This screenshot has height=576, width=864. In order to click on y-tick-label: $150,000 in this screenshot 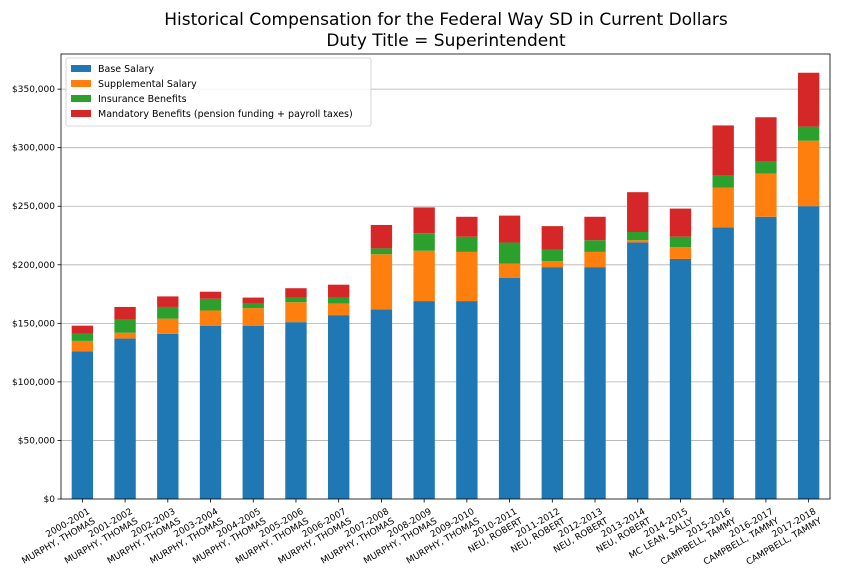, I will do `click(33, 324)`.